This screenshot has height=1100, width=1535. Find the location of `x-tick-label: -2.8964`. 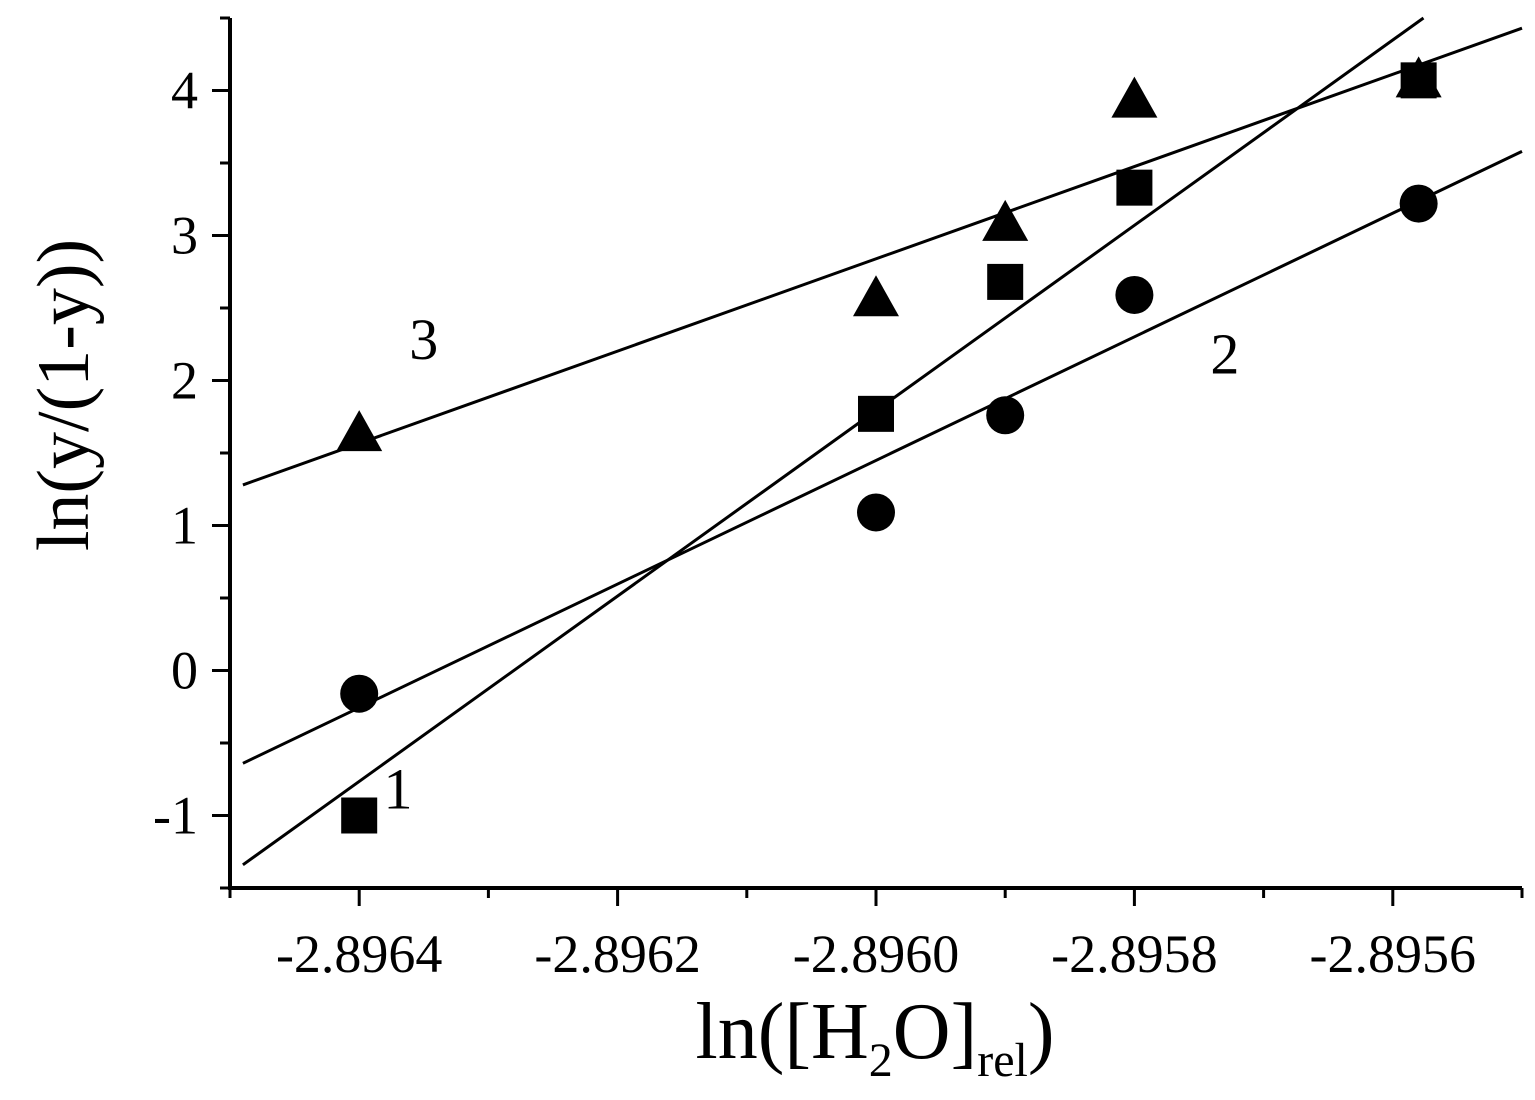

x-tick-label: -2.8964 is located at coordinates (359, 954).